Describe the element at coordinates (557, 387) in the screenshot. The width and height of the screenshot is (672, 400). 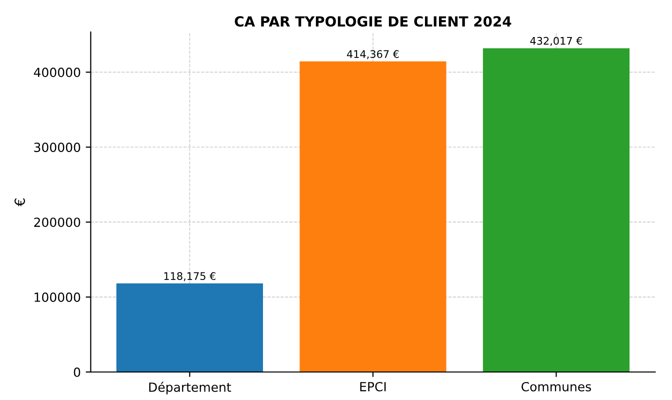
I see `x-tick-label: Communes` at that location.